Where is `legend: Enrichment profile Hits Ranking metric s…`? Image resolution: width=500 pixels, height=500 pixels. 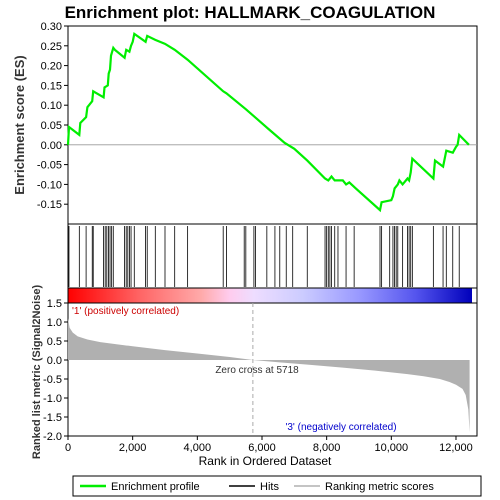 legend: Enrichment profile Hits Ranking metric s… is located at coordinates (277, 486).